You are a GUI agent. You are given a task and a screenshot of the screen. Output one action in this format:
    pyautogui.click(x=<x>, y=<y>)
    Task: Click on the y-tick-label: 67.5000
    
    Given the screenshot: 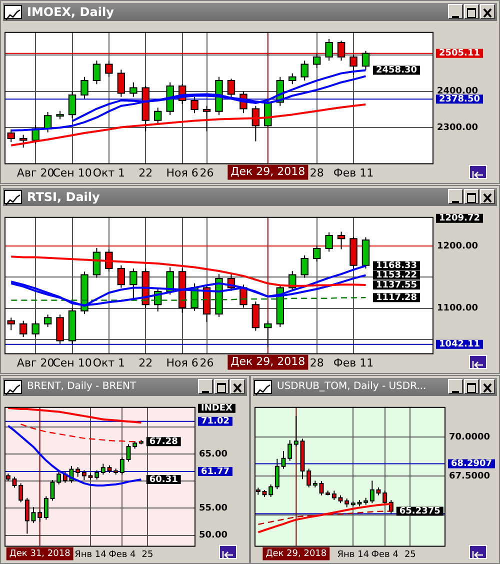 What is the action you would take?
    pyautogui.click(x=469, y=476)
    